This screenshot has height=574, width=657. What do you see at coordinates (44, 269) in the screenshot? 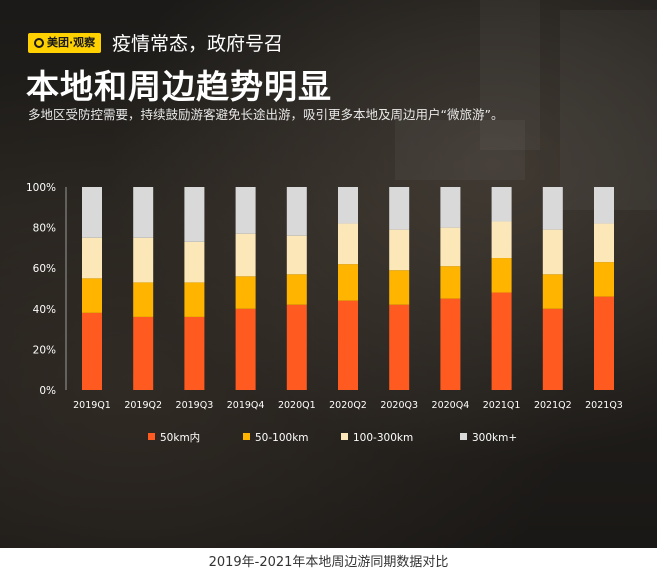
I see `y-tick-label: 60%` at bounding box center [44, 269].